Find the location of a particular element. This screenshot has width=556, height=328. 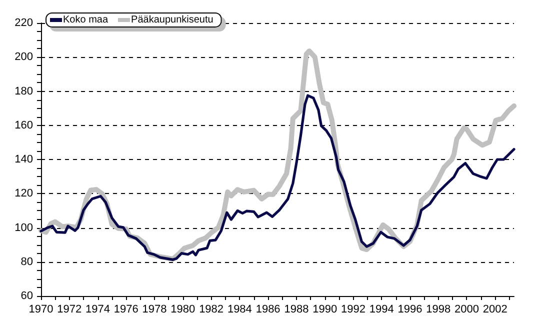

legend-label: Pääkaupunkiseutu is located at coordinates (172, 20).